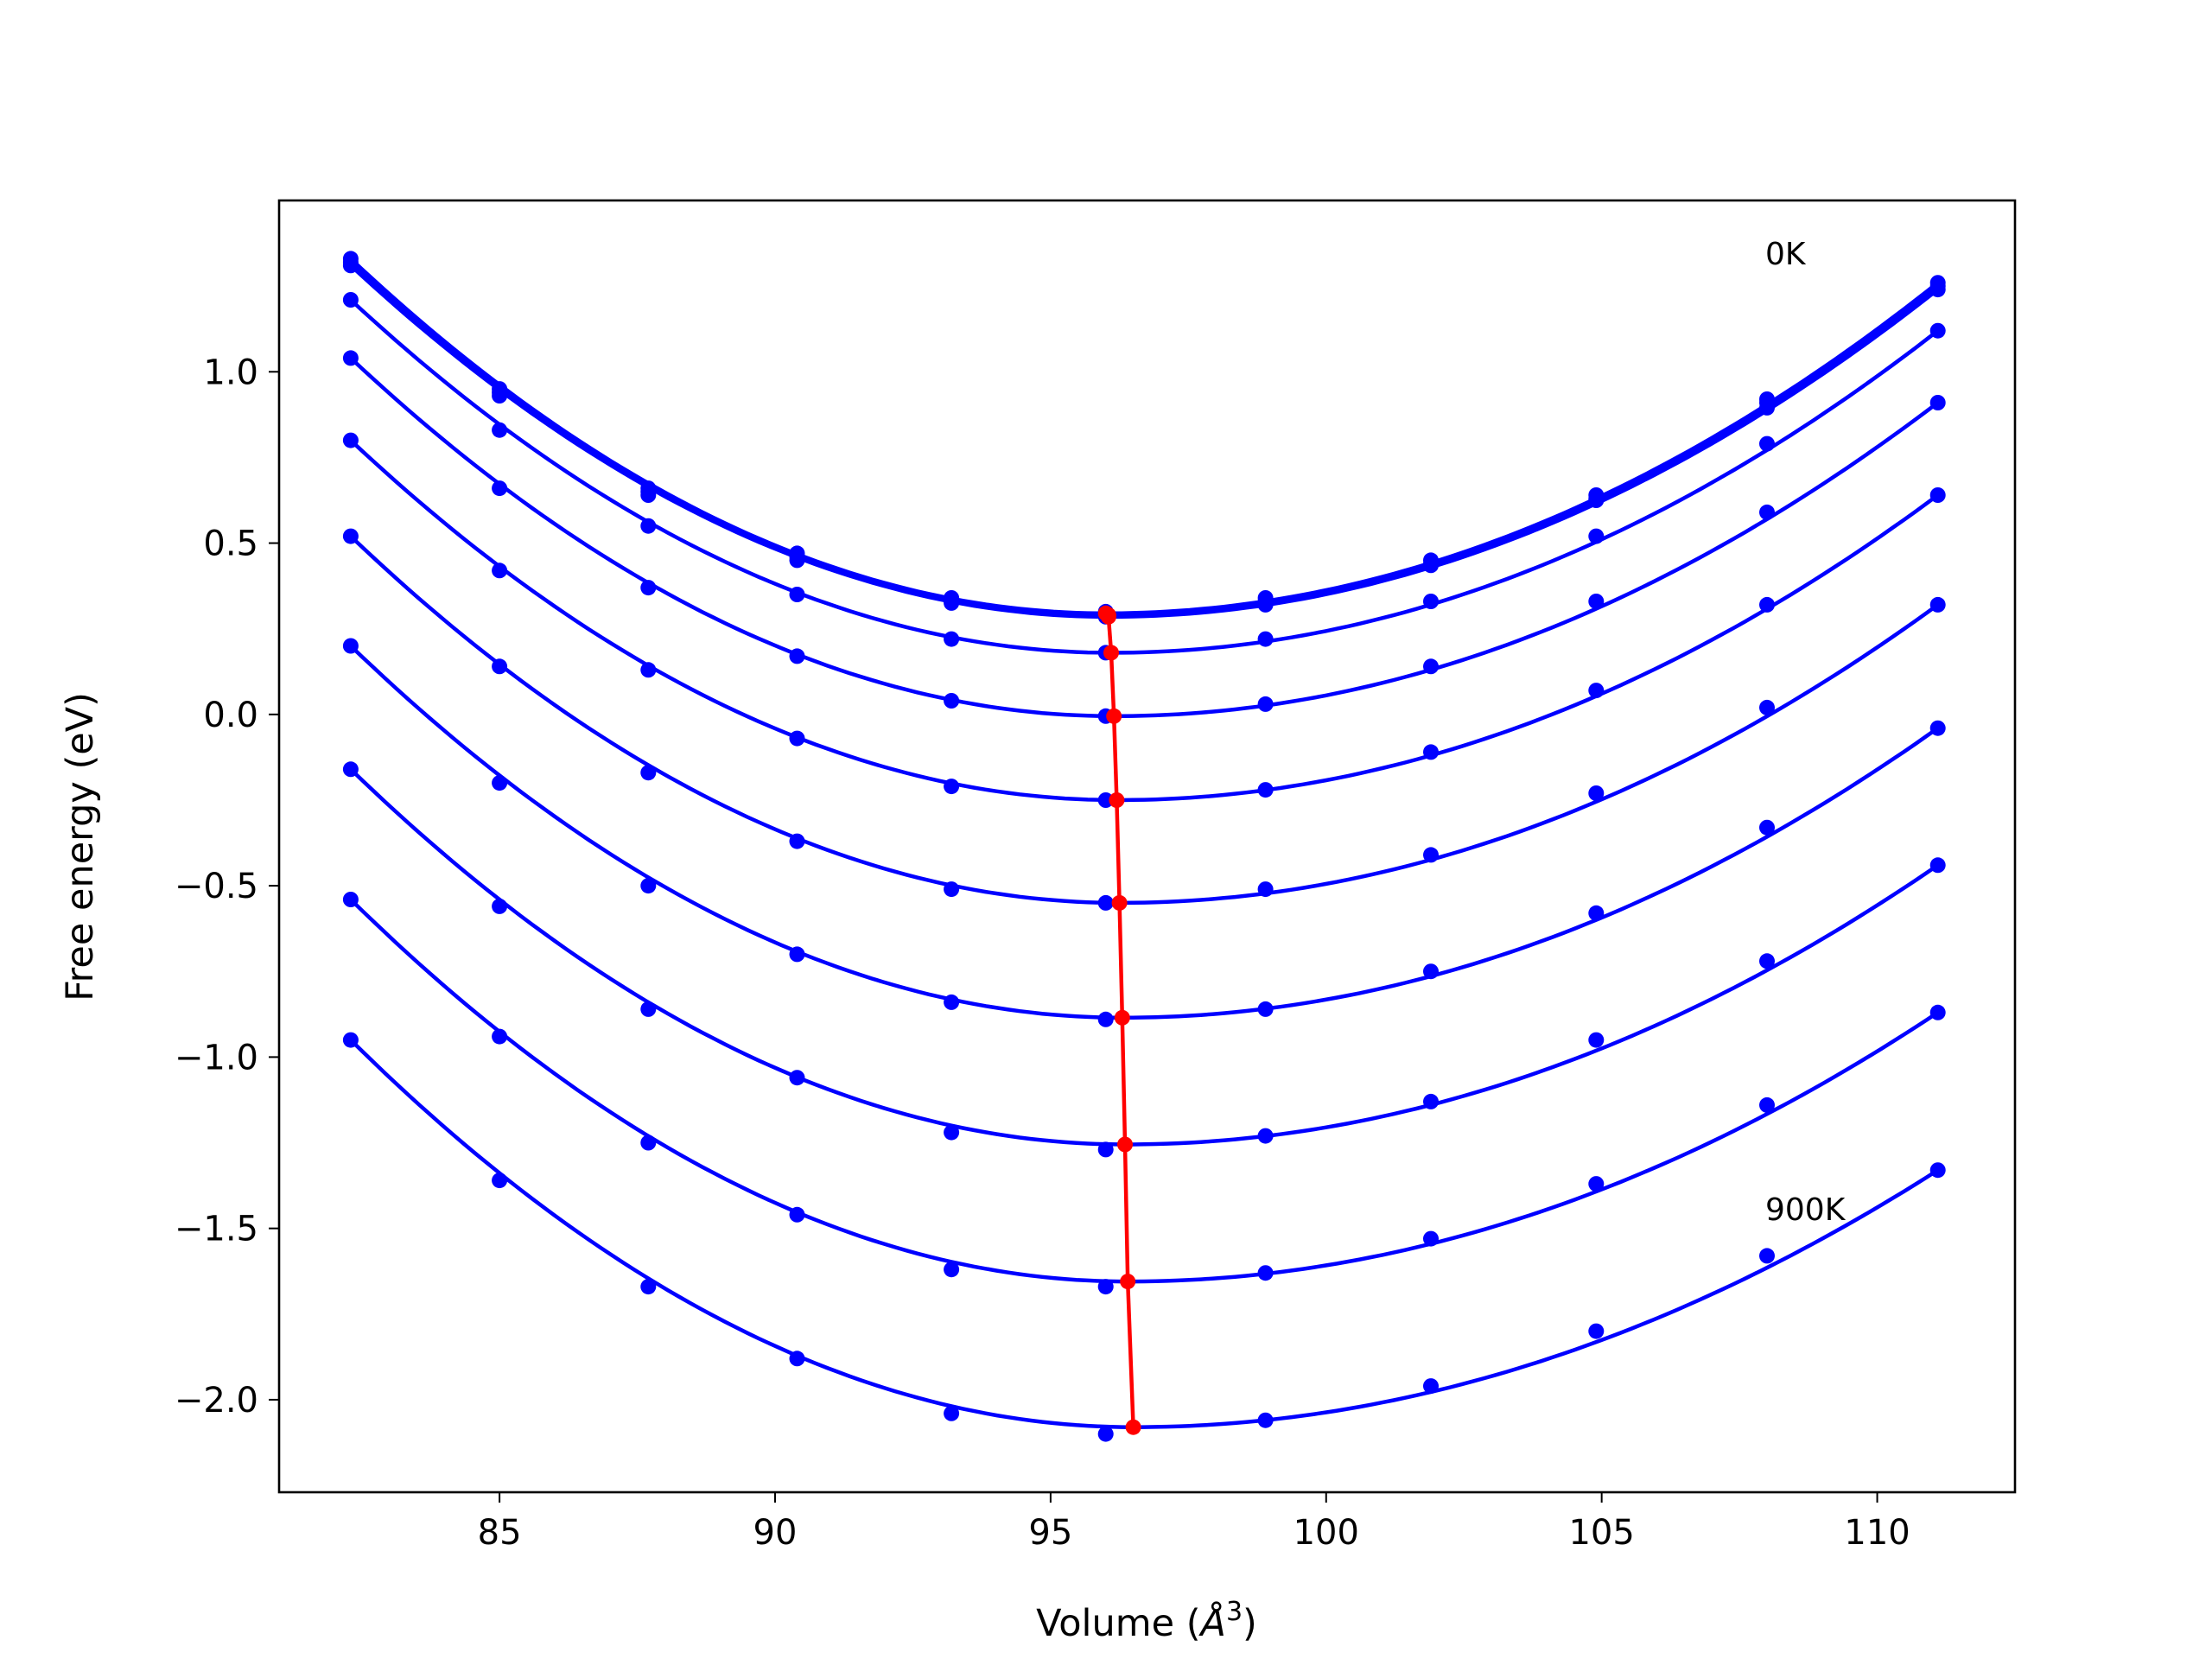  I want to click on y-tick-label: 0.0, so click(231, 715).